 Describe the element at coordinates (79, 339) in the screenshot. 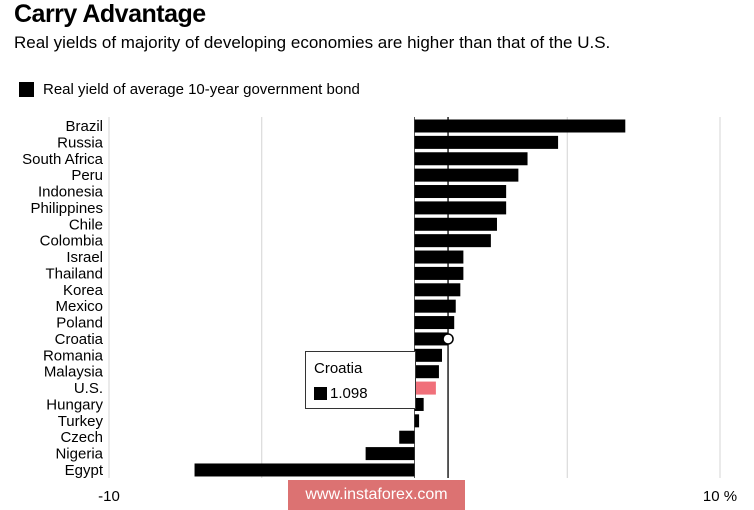

I see `category-label: Croatia` at that location.